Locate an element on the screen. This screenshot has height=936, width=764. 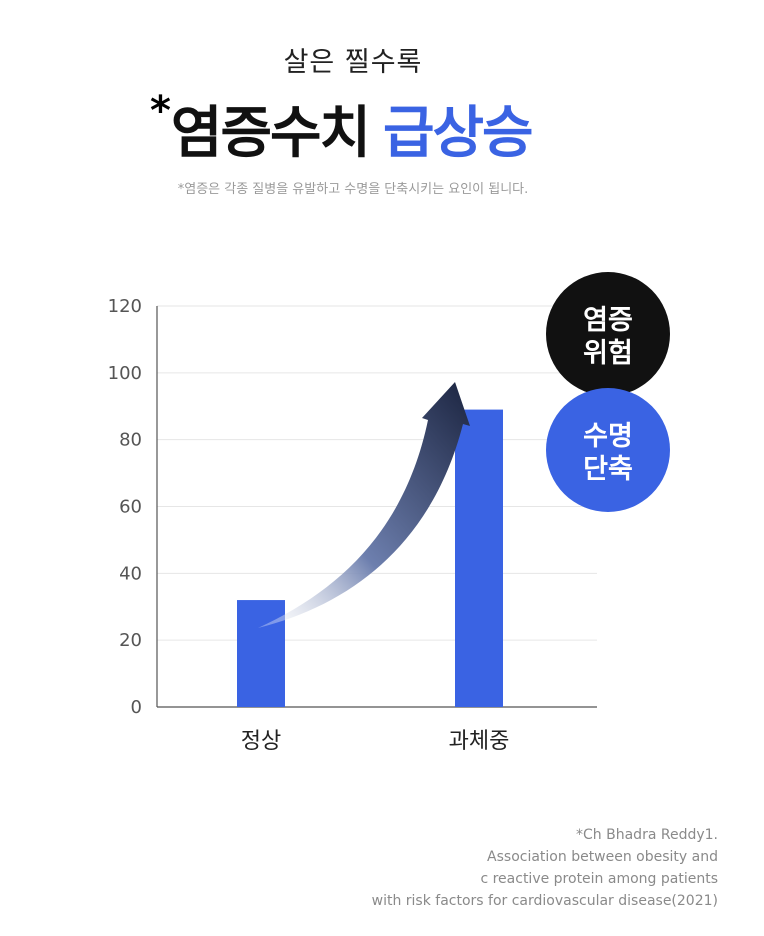
subtitle: 살은 찔수록 is located at coordinates (353, 62).